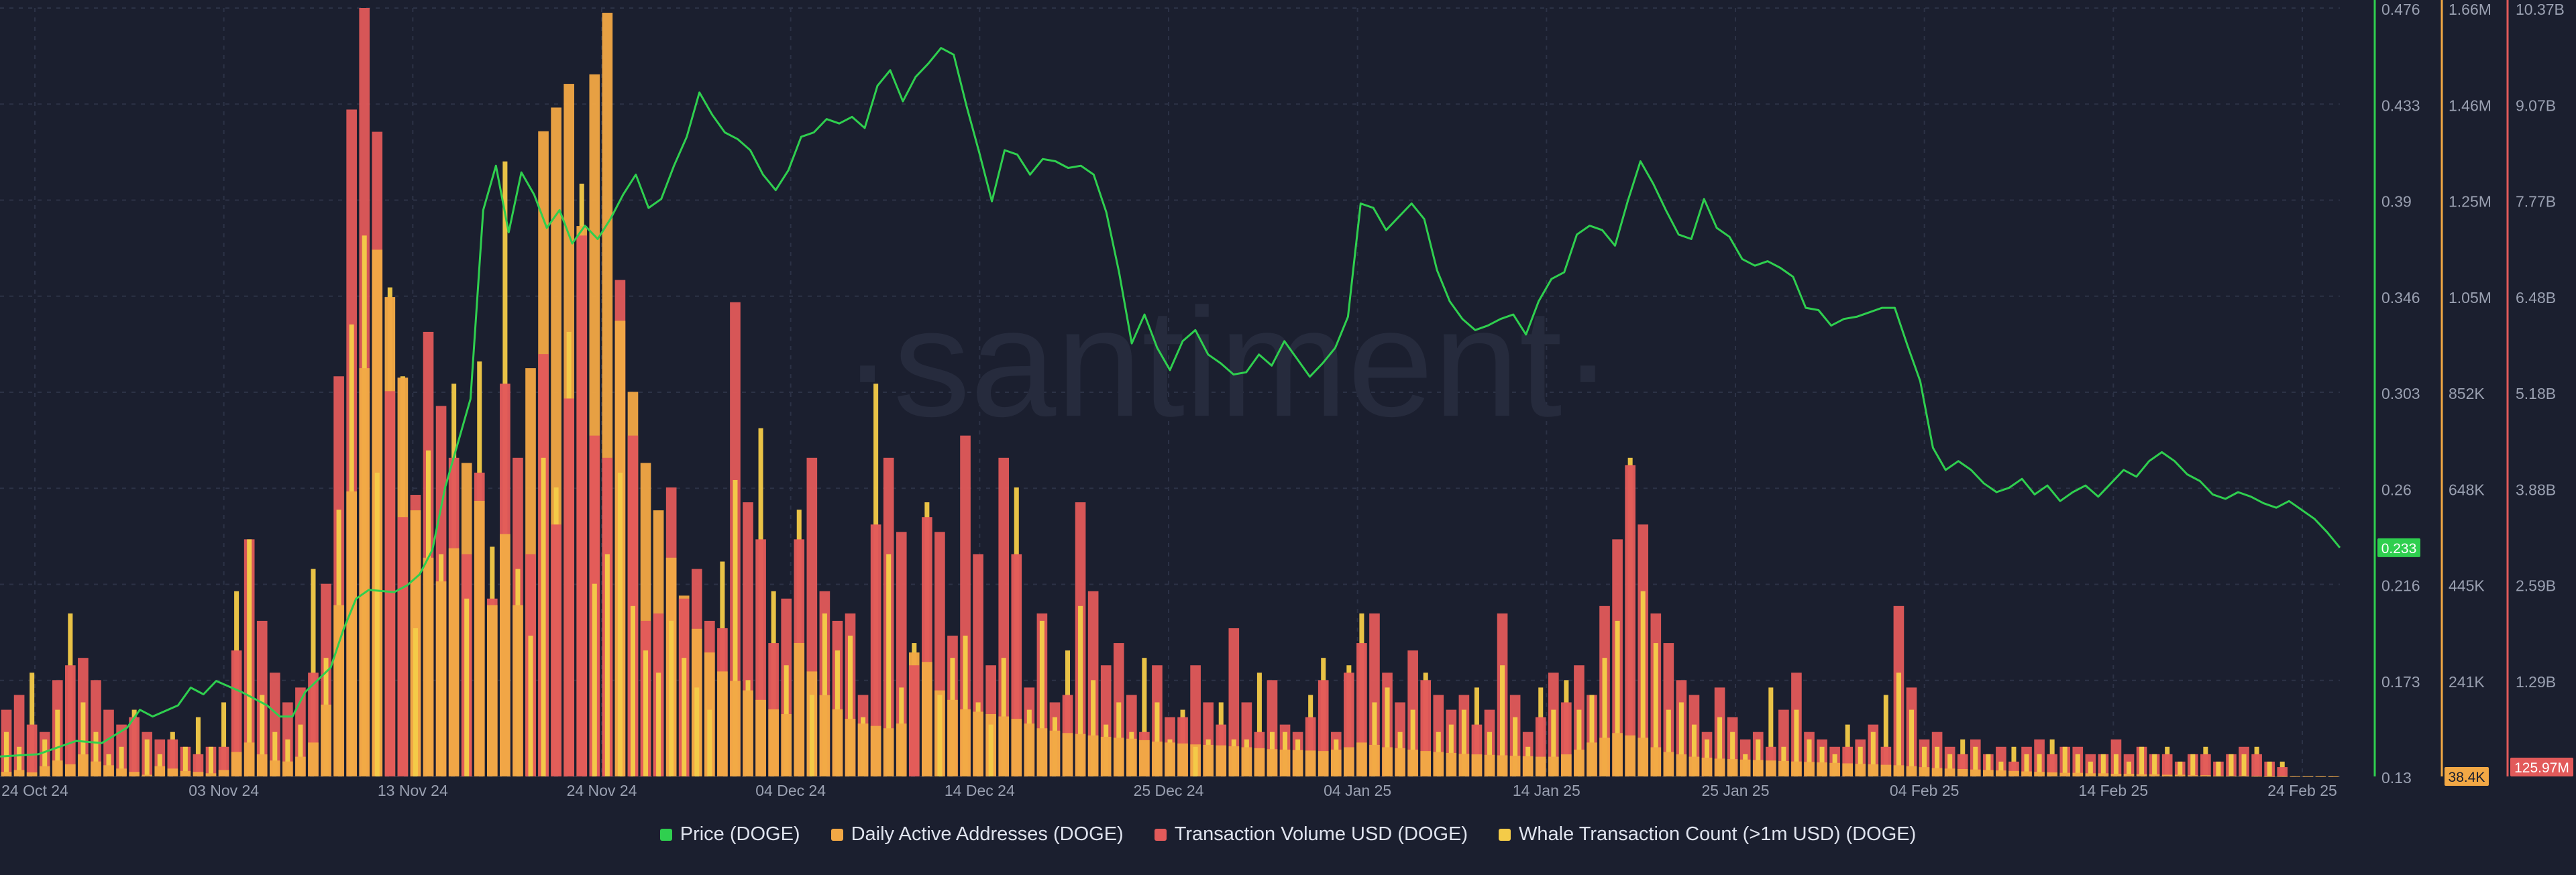 This screenshot has width=2576, height=875. What do you see at coordinates (836, 834) in the screenshot?
I see `legend-swatch-daa` at bounding box center [836, 834].